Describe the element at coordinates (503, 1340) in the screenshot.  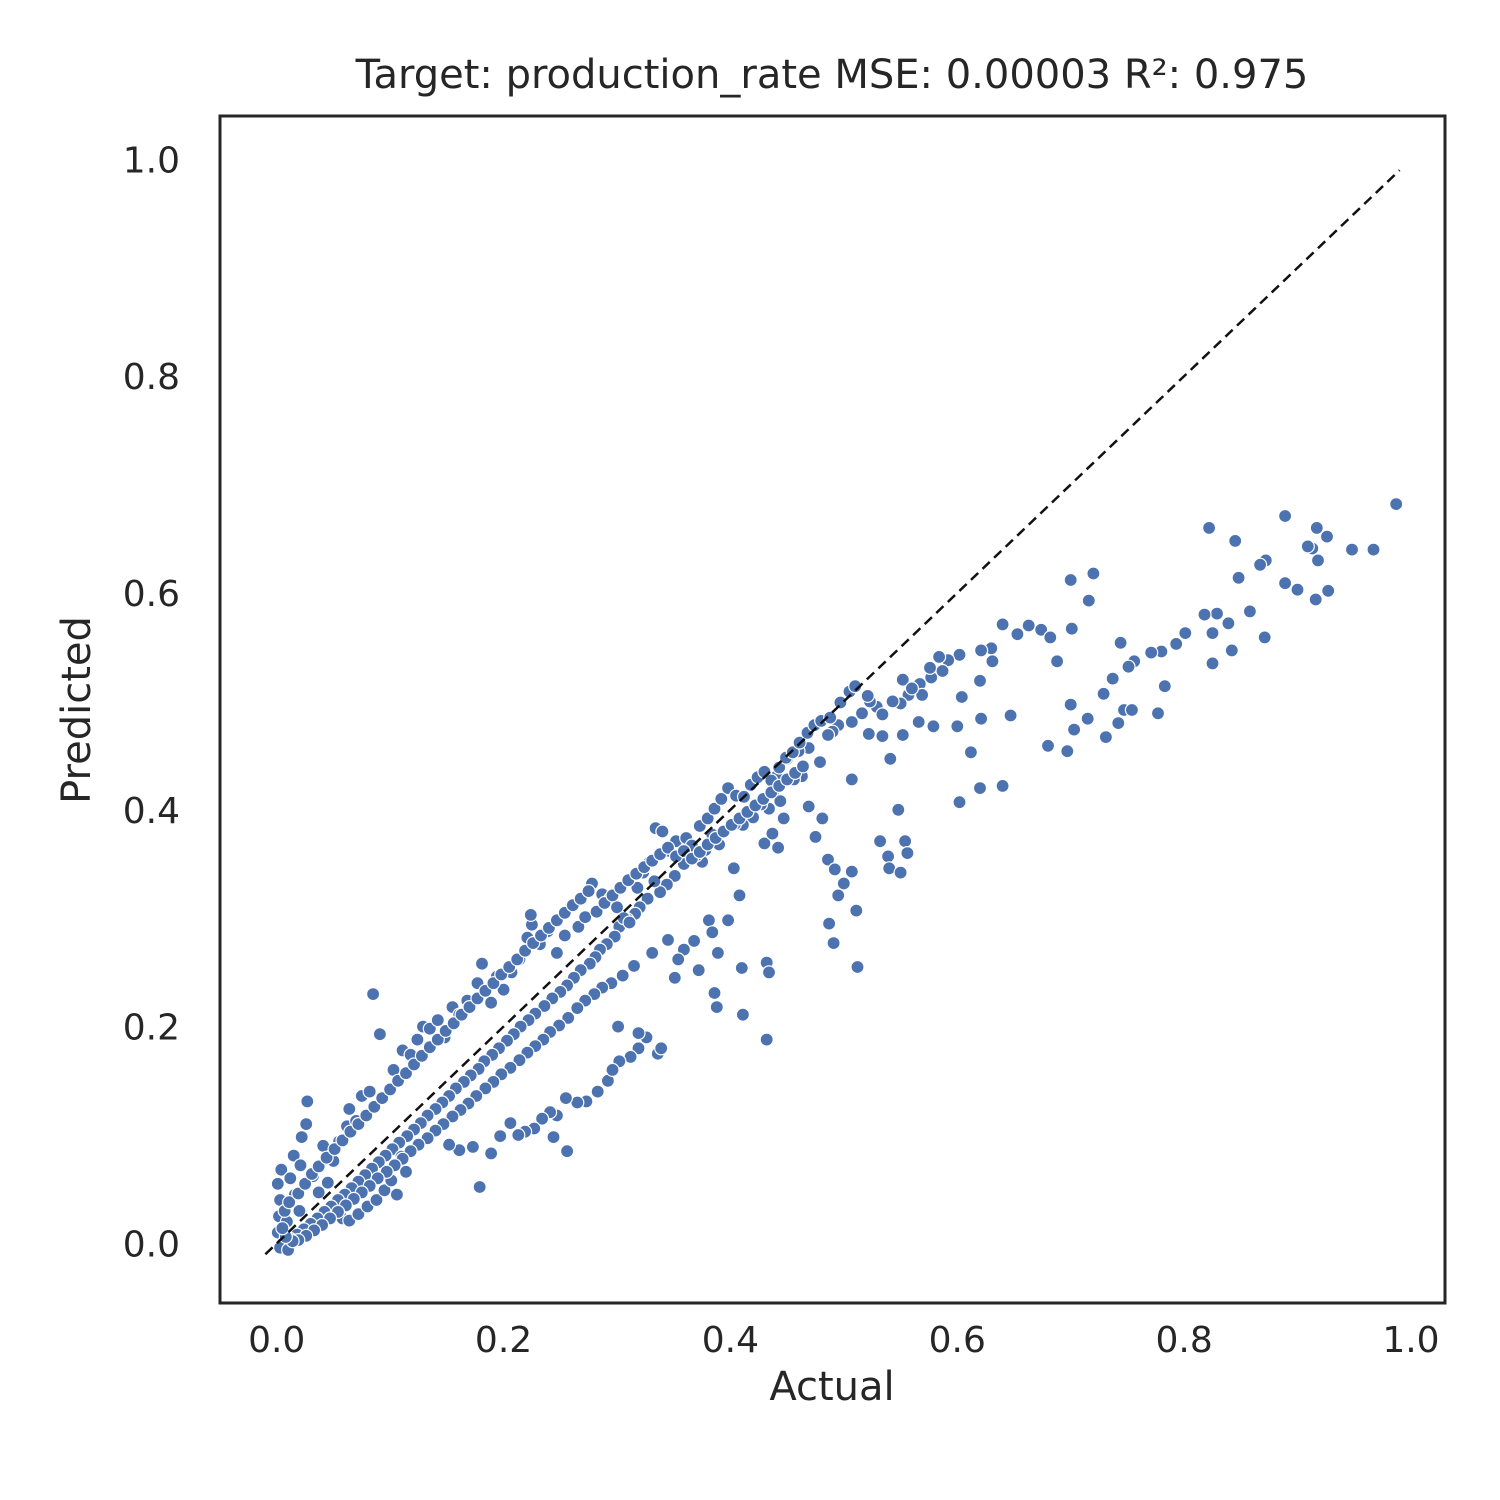
I see `x-tick-label: 0.2` at that location.